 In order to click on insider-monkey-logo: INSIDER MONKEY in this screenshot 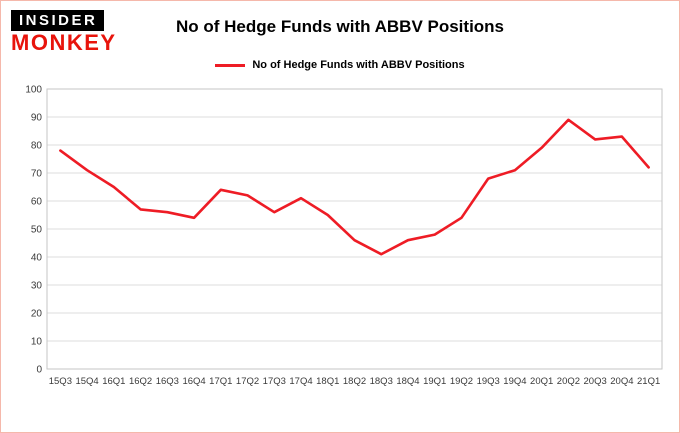, I will do `click(71, 32)`.